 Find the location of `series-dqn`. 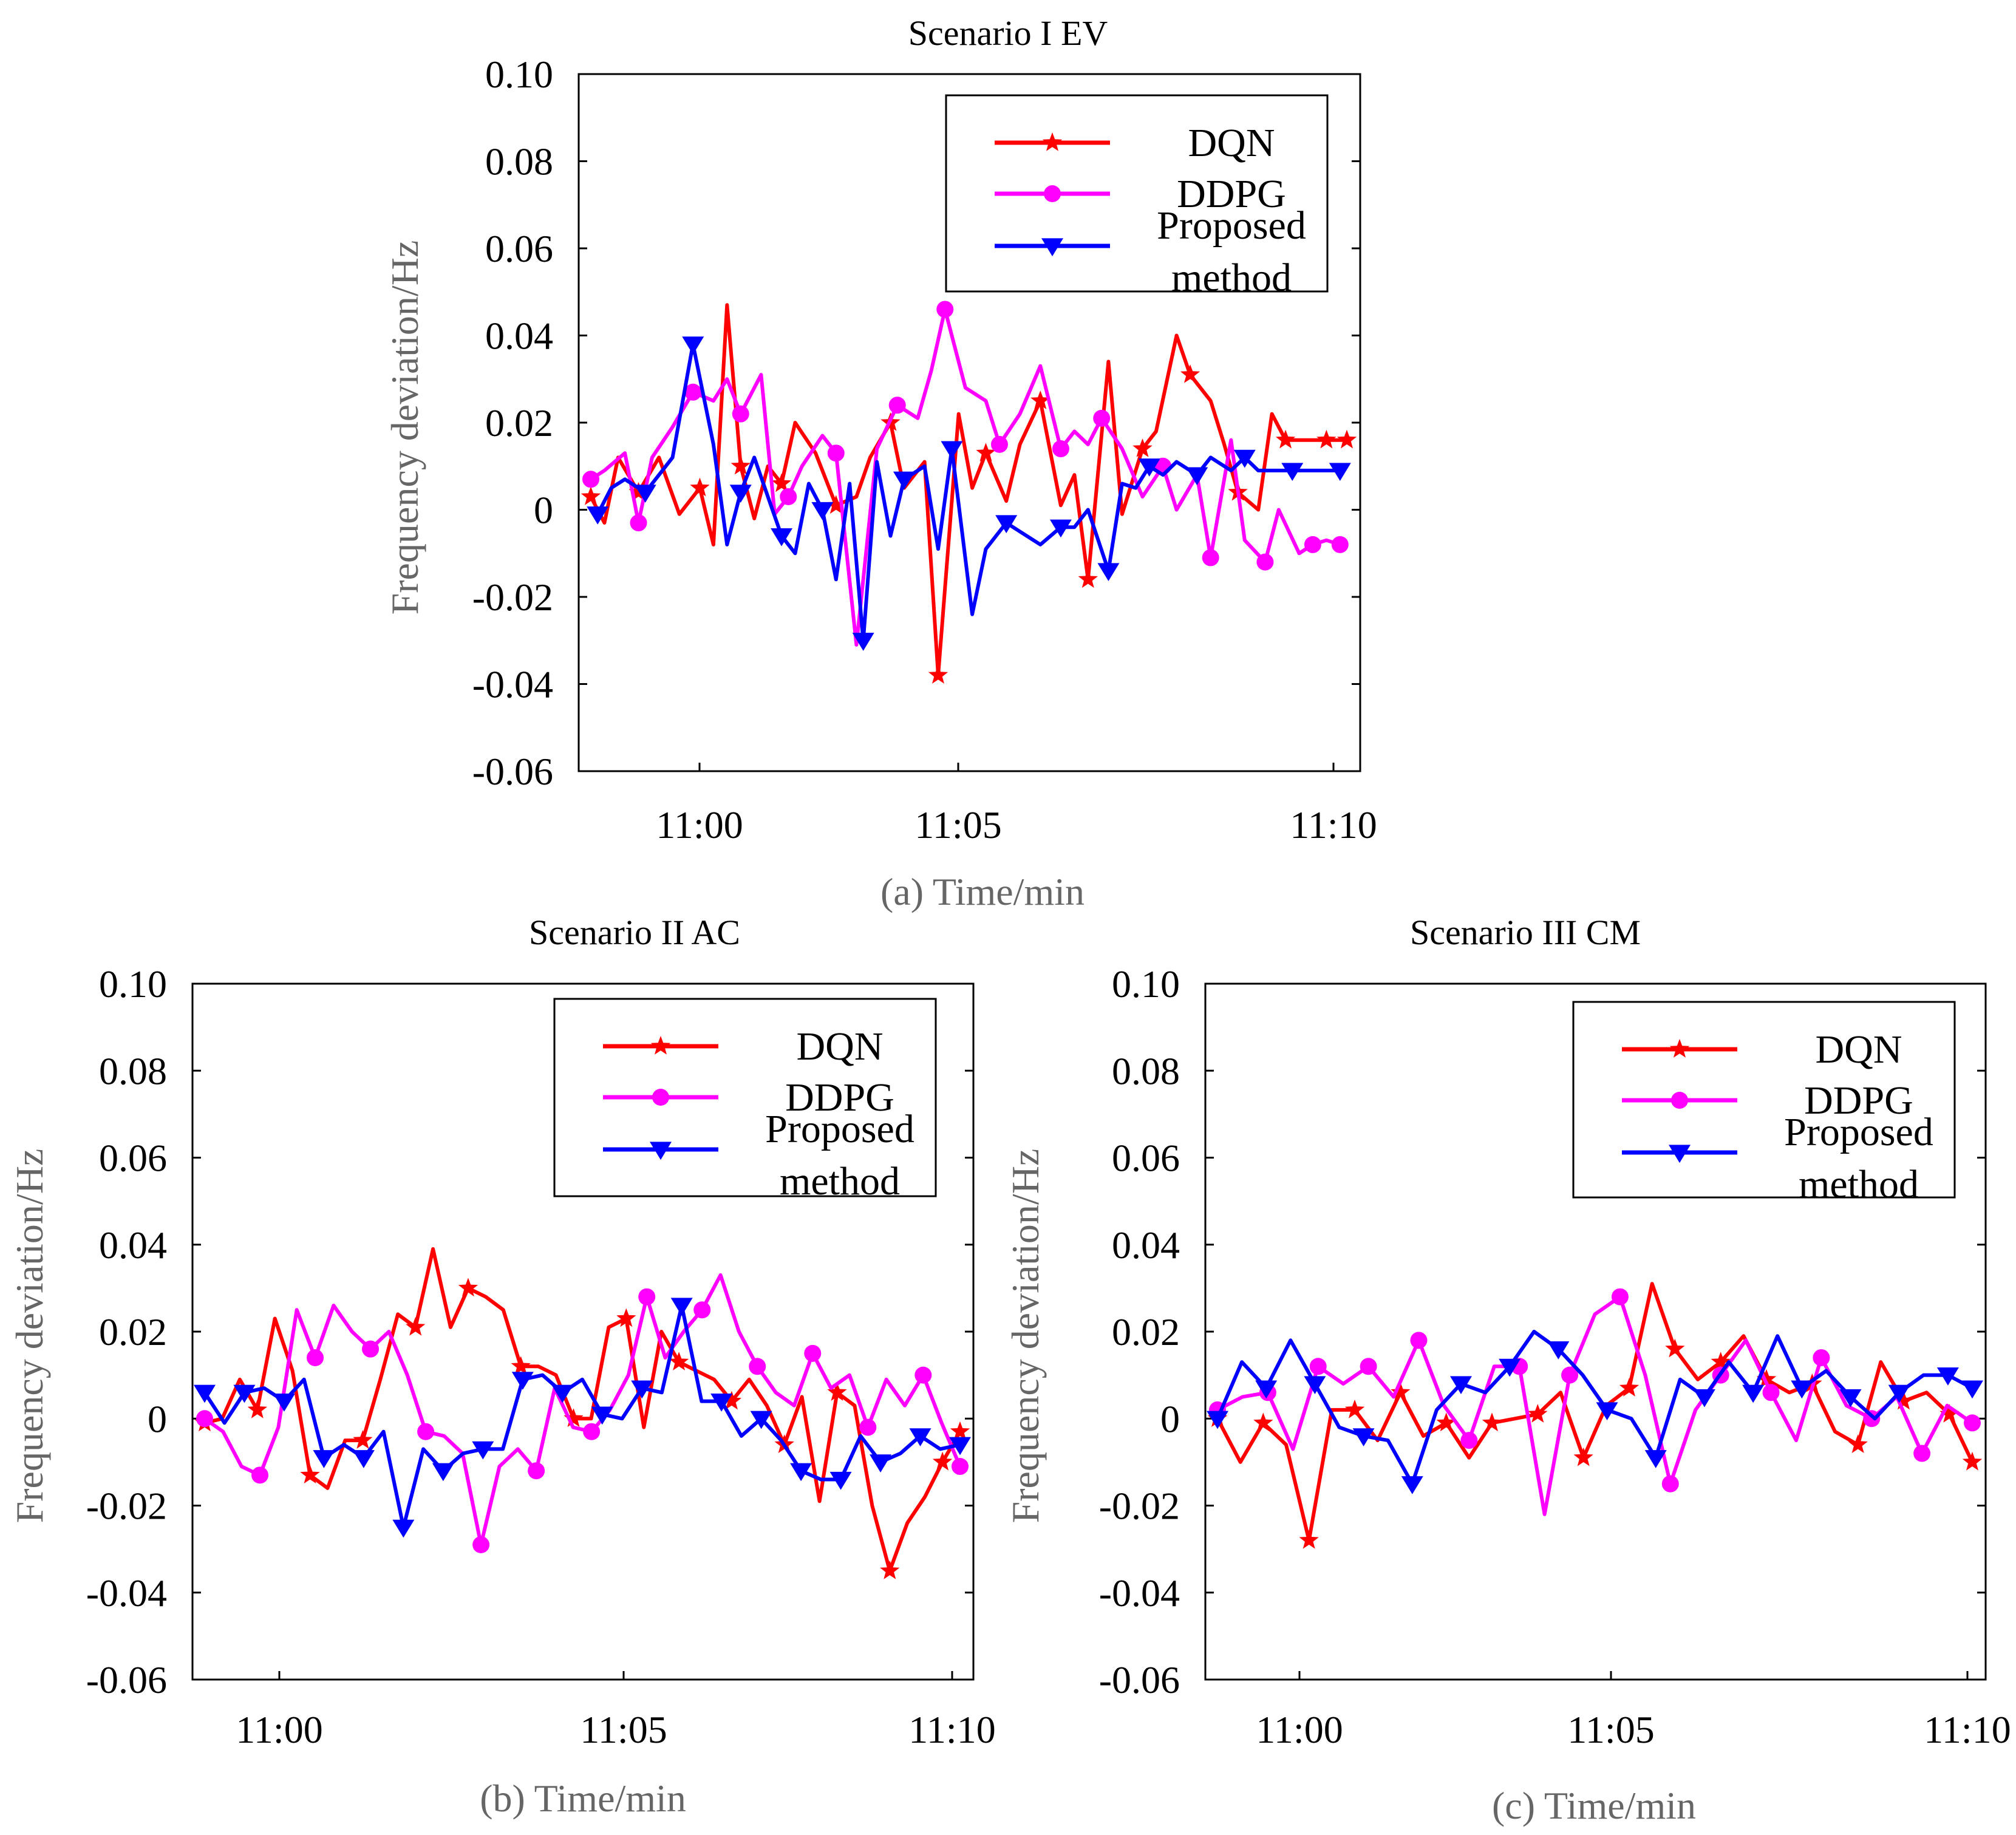

series-dqn is located at coordinates (969, 493).